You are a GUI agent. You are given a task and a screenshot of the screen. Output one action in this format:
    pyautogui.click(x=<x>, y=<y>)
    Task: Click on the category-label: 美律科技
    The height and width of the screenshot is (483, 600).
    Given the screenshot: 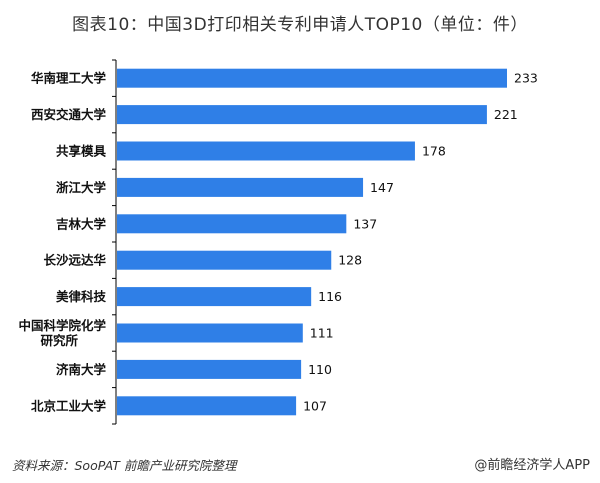 What is the action you would take?
    pyautogui.click(x=81, y=296)
    